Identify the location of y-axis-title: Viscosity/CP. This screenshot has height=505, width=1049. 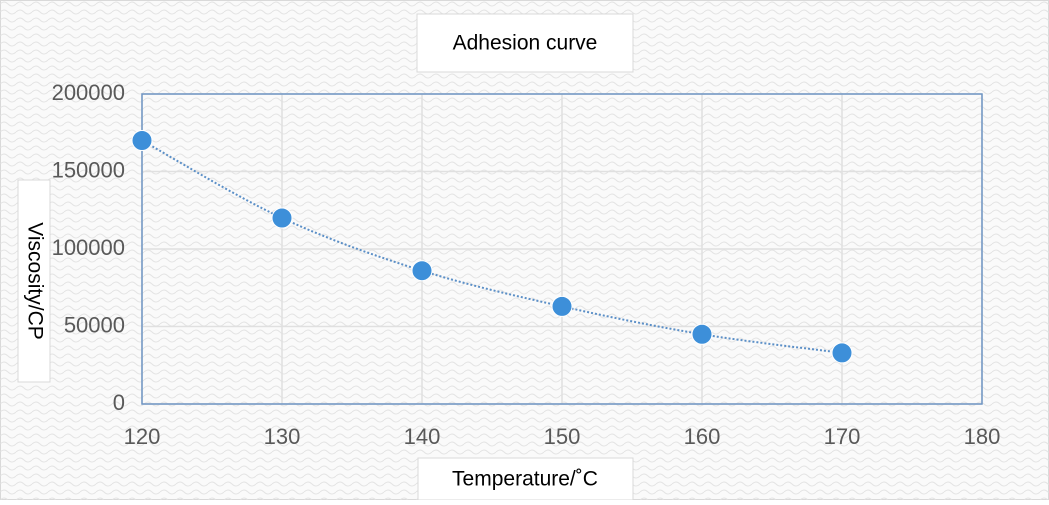
(34, 280).